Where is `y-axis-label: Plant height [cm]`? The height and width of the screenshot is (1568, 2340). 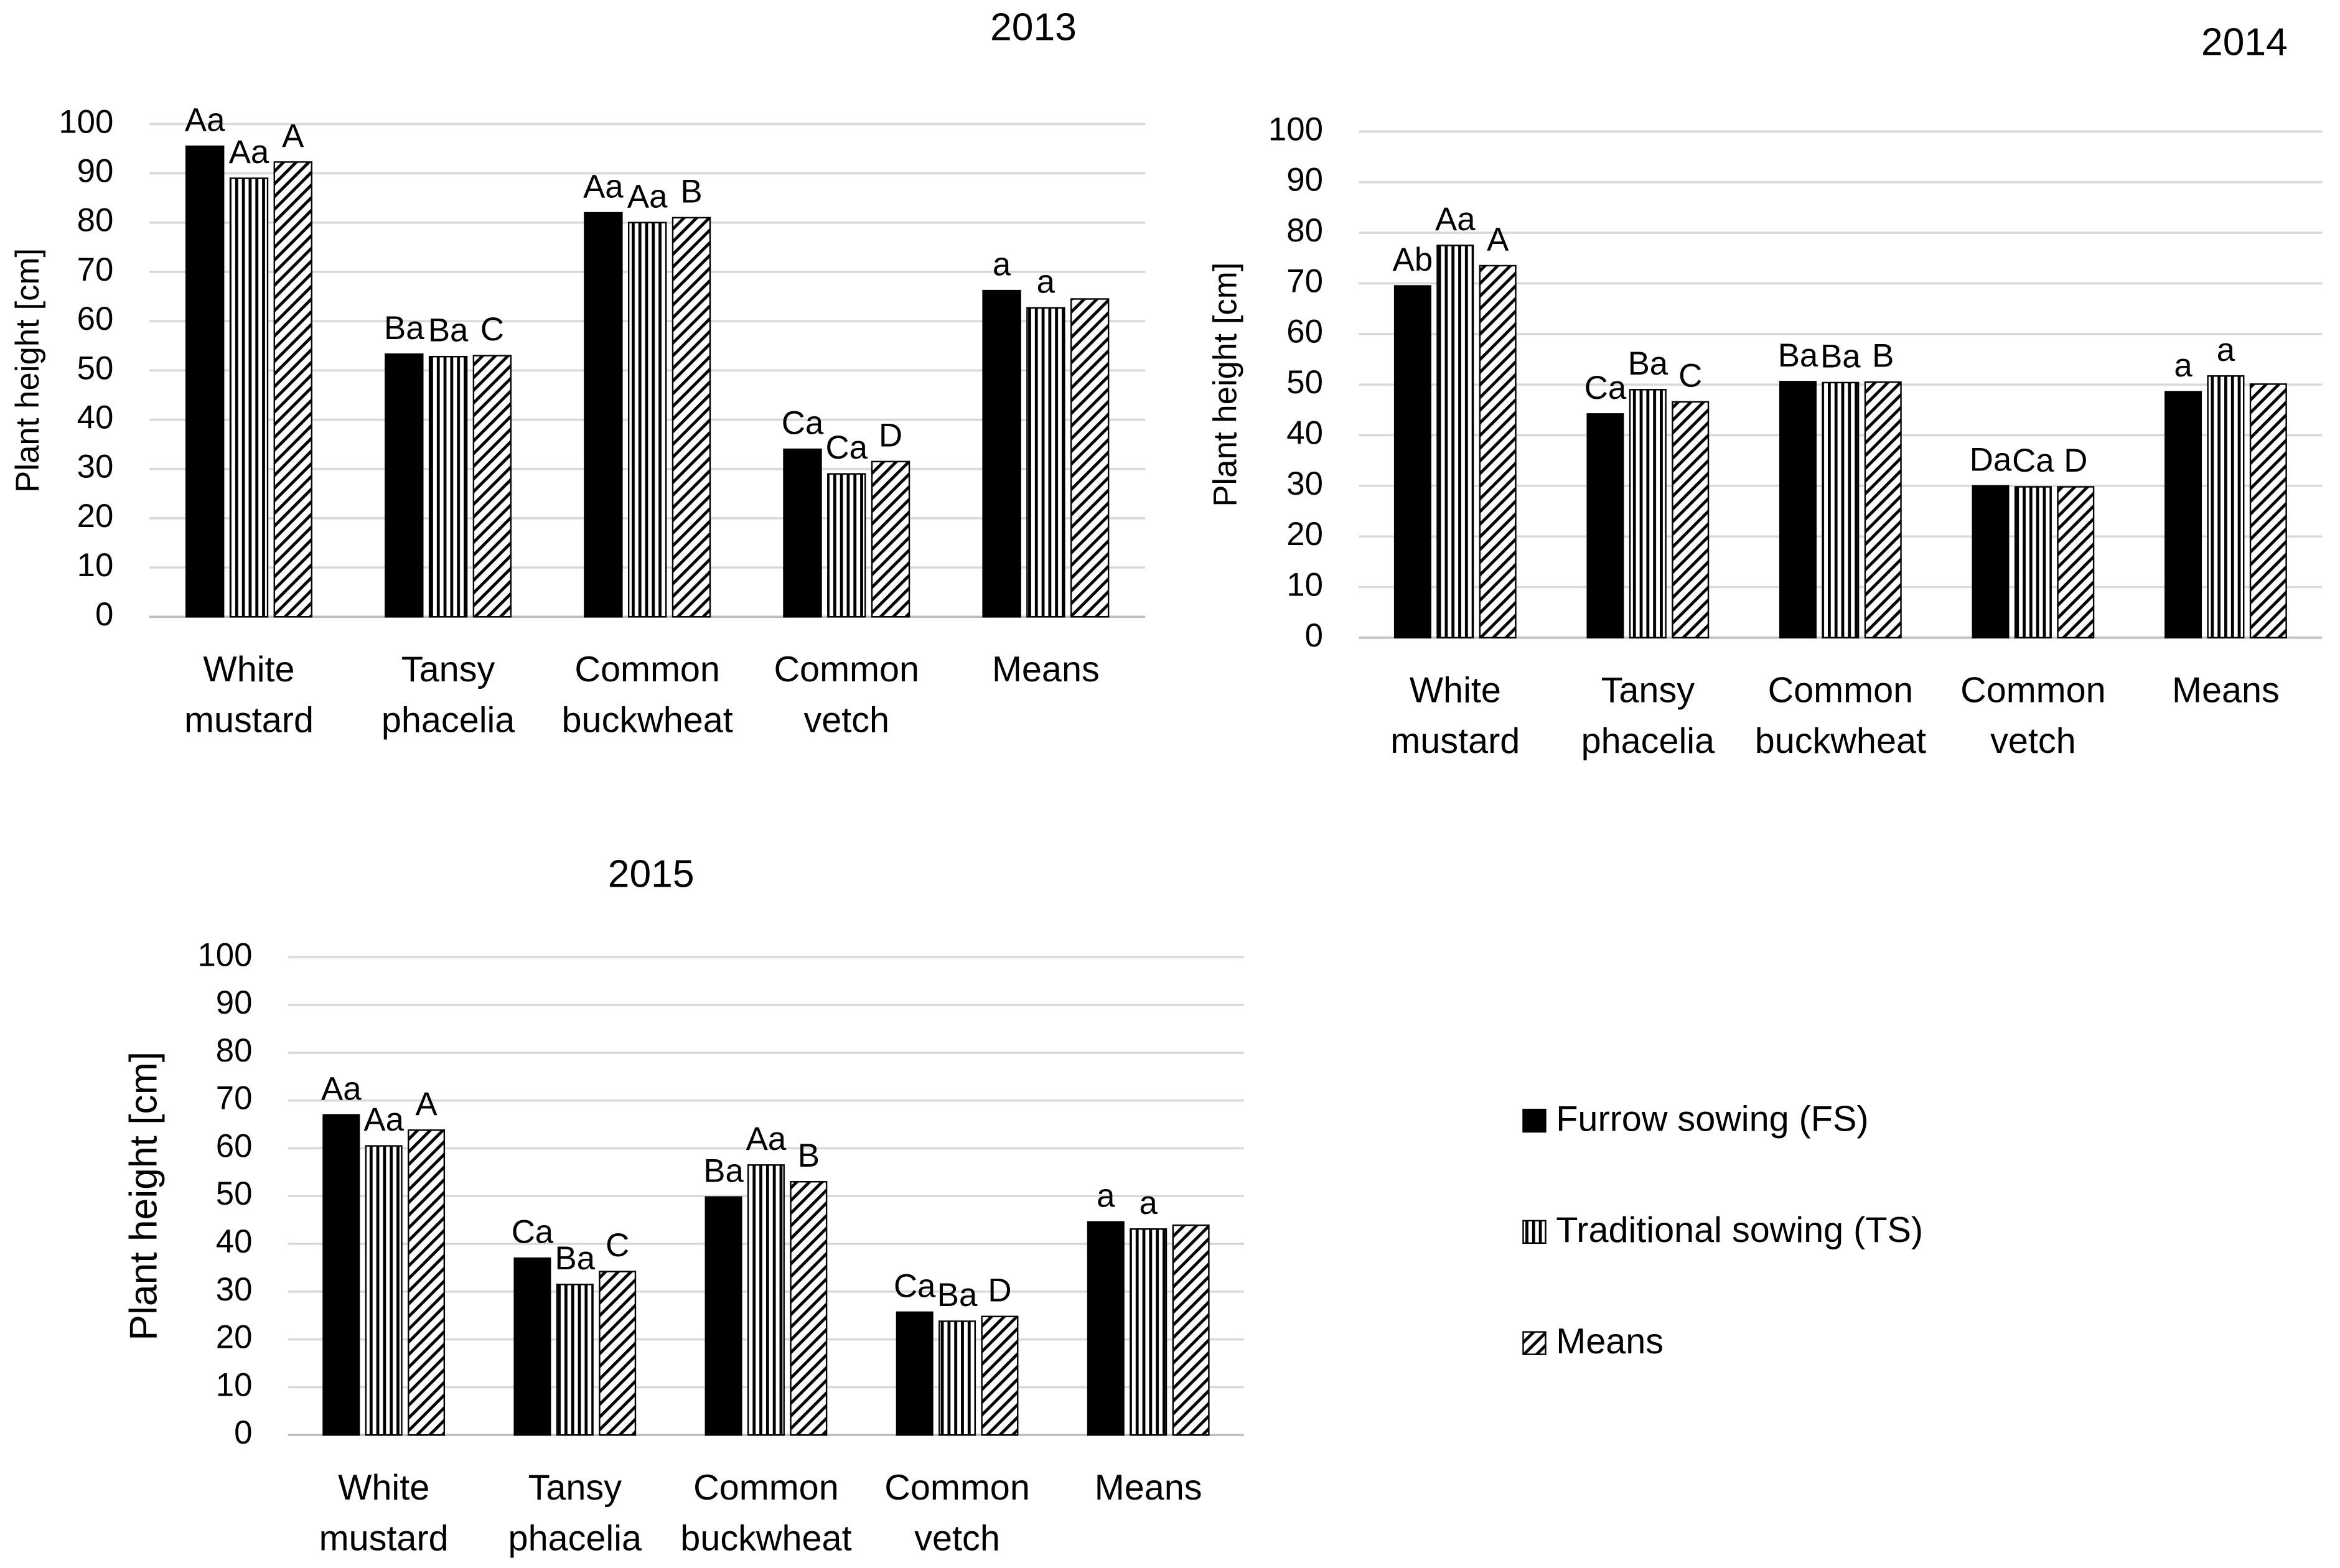 y-axis-label: Plant height [cm] is located at coordinates (145, 1196).